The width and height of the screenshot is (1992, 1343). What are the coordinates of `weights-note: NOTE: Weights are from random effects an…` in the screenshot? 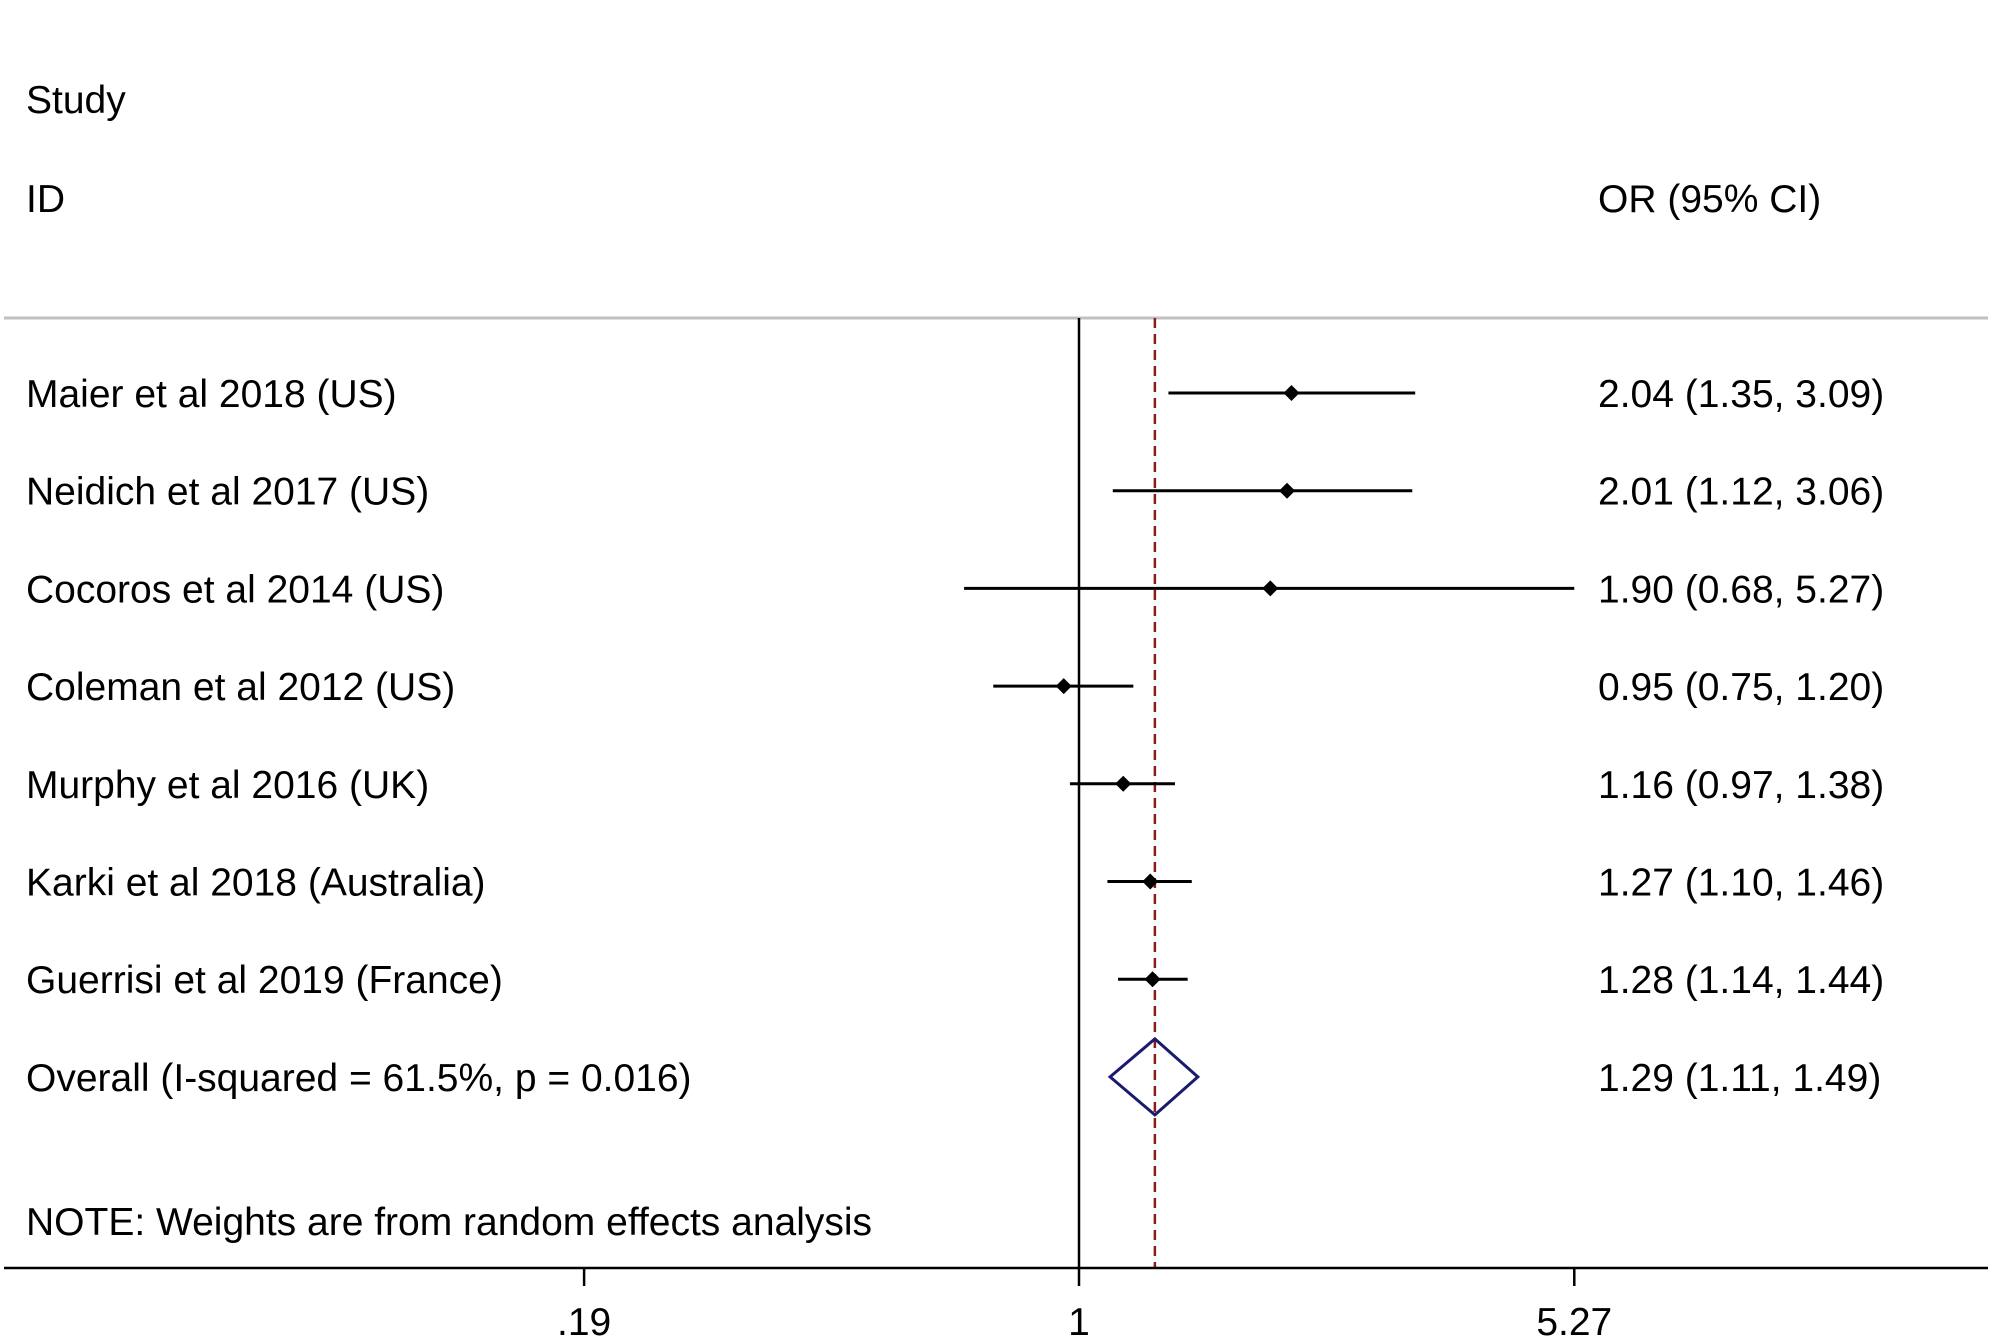 It's located at (449, 1222).